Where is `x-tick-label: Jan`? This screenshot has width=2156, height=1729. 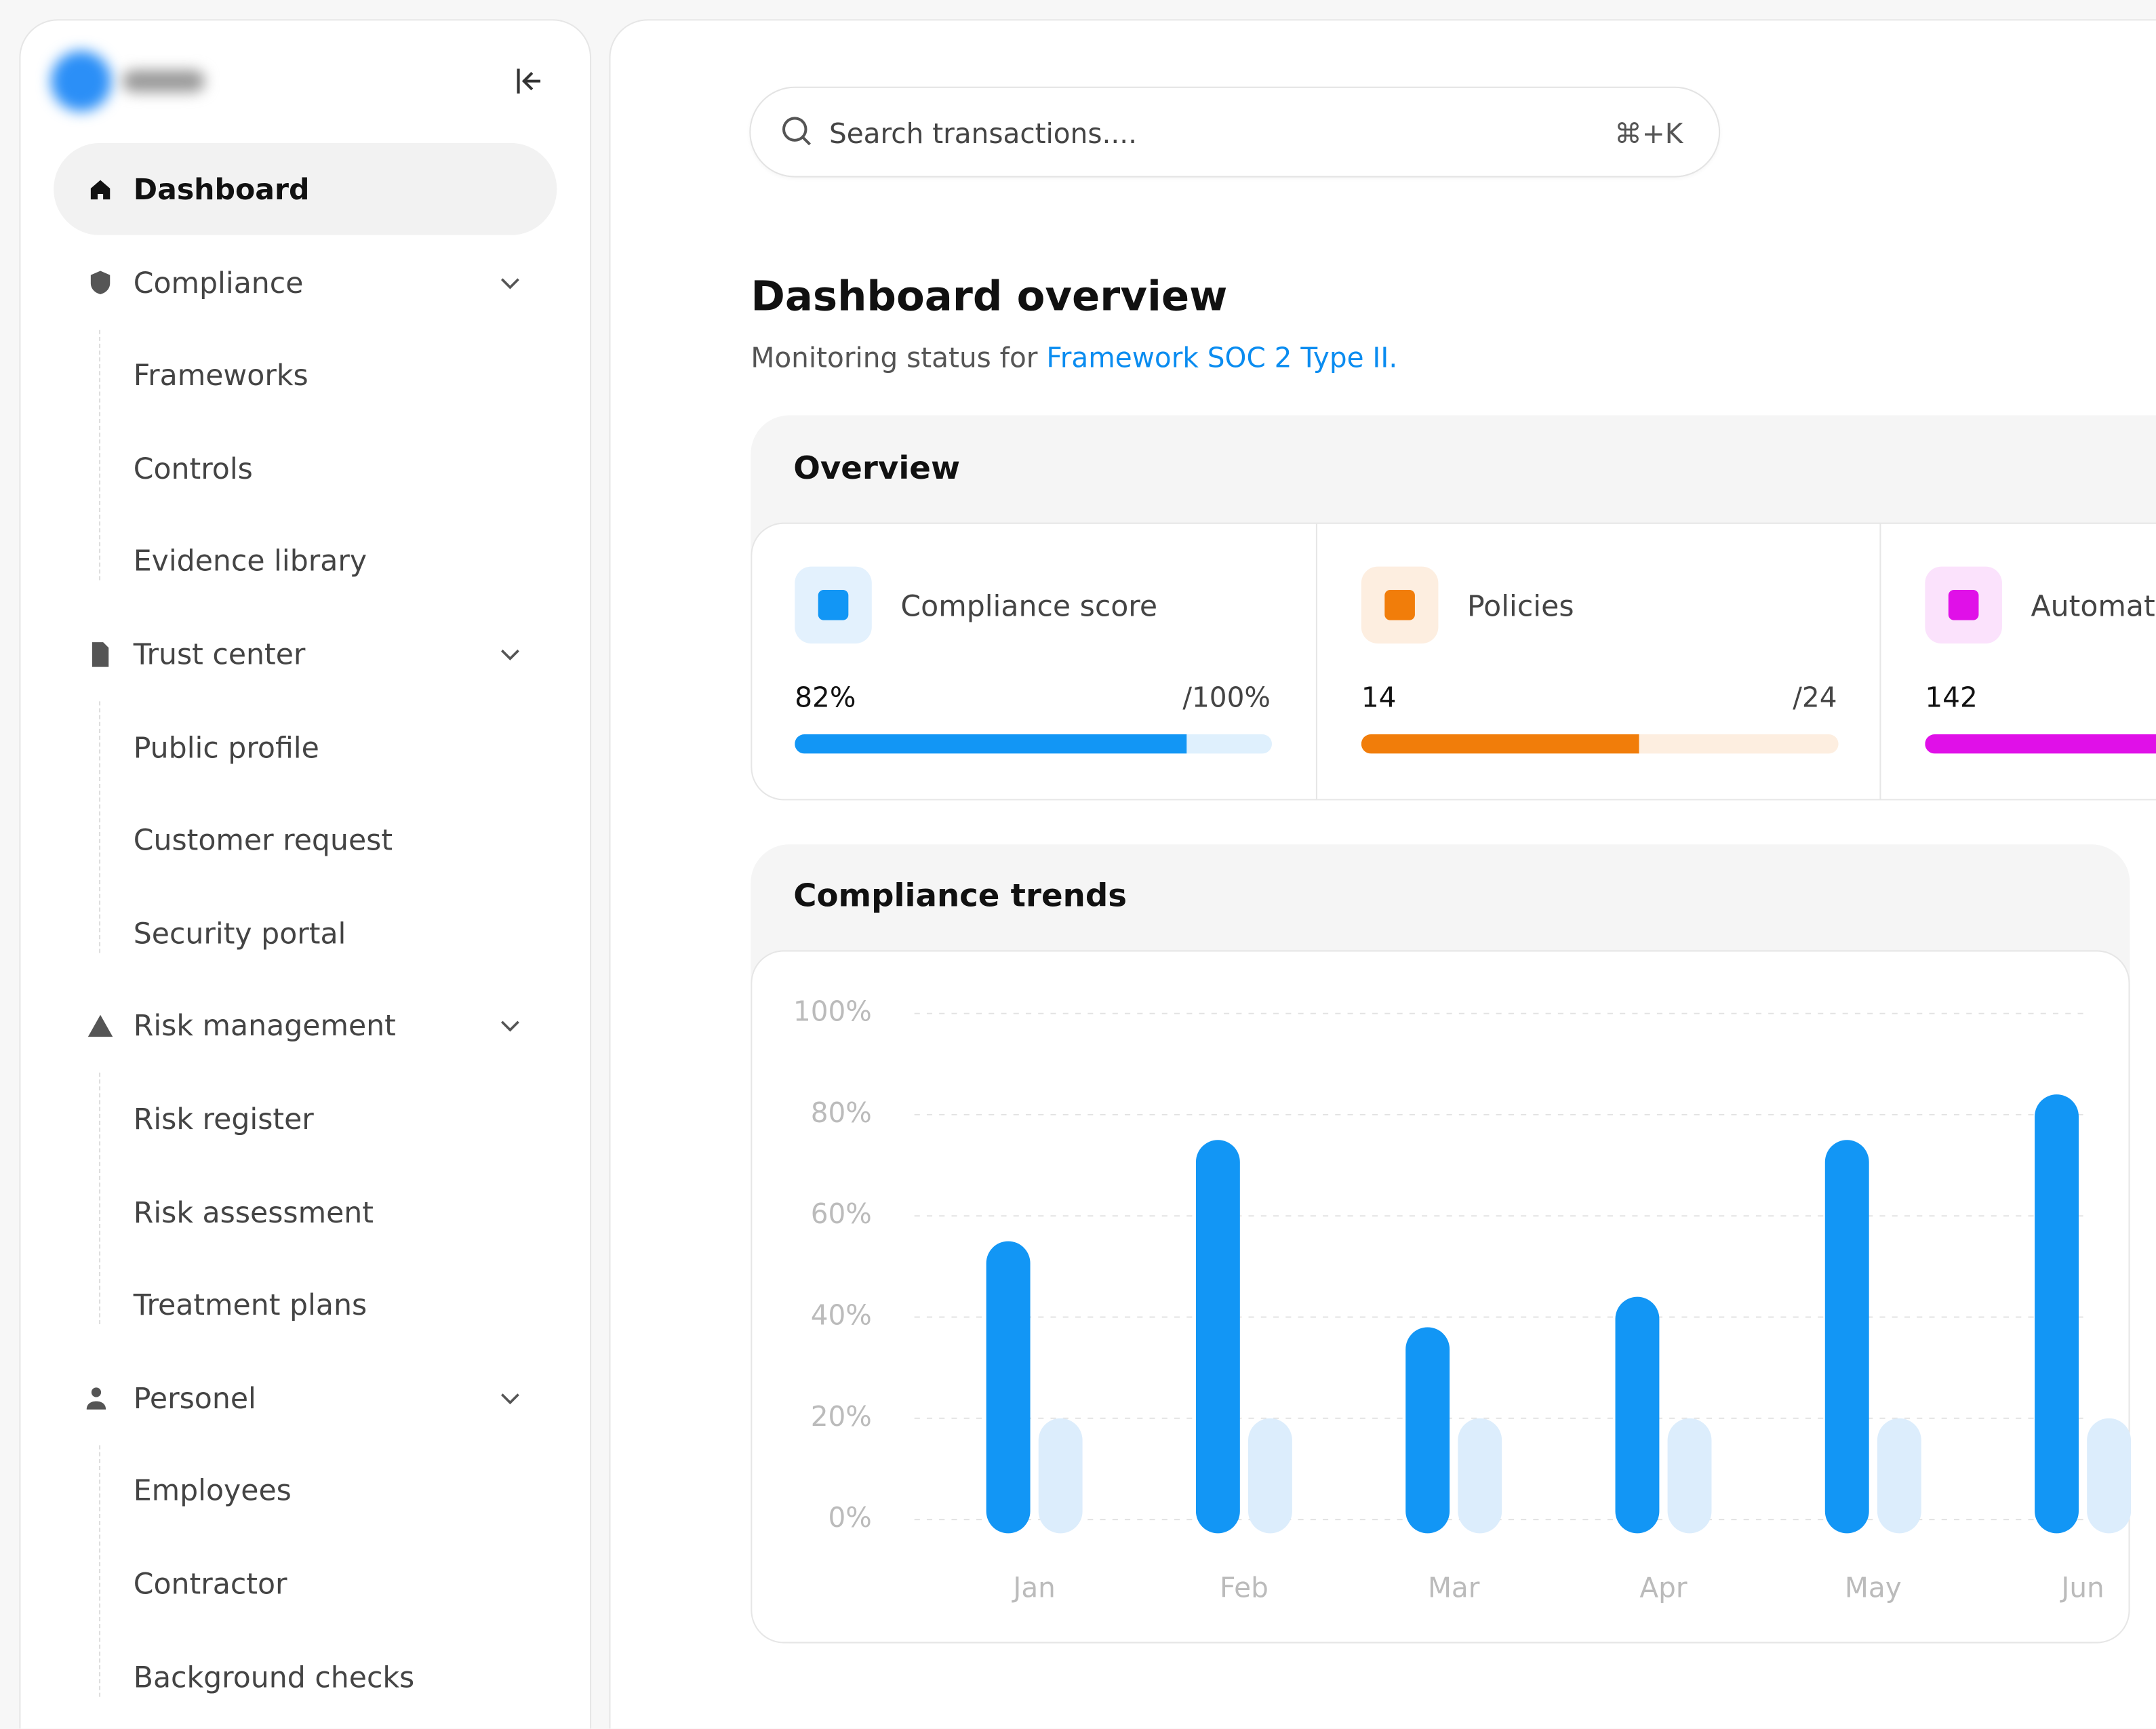 x-tick-label: Jan is located at coordinates (1033, 1587).